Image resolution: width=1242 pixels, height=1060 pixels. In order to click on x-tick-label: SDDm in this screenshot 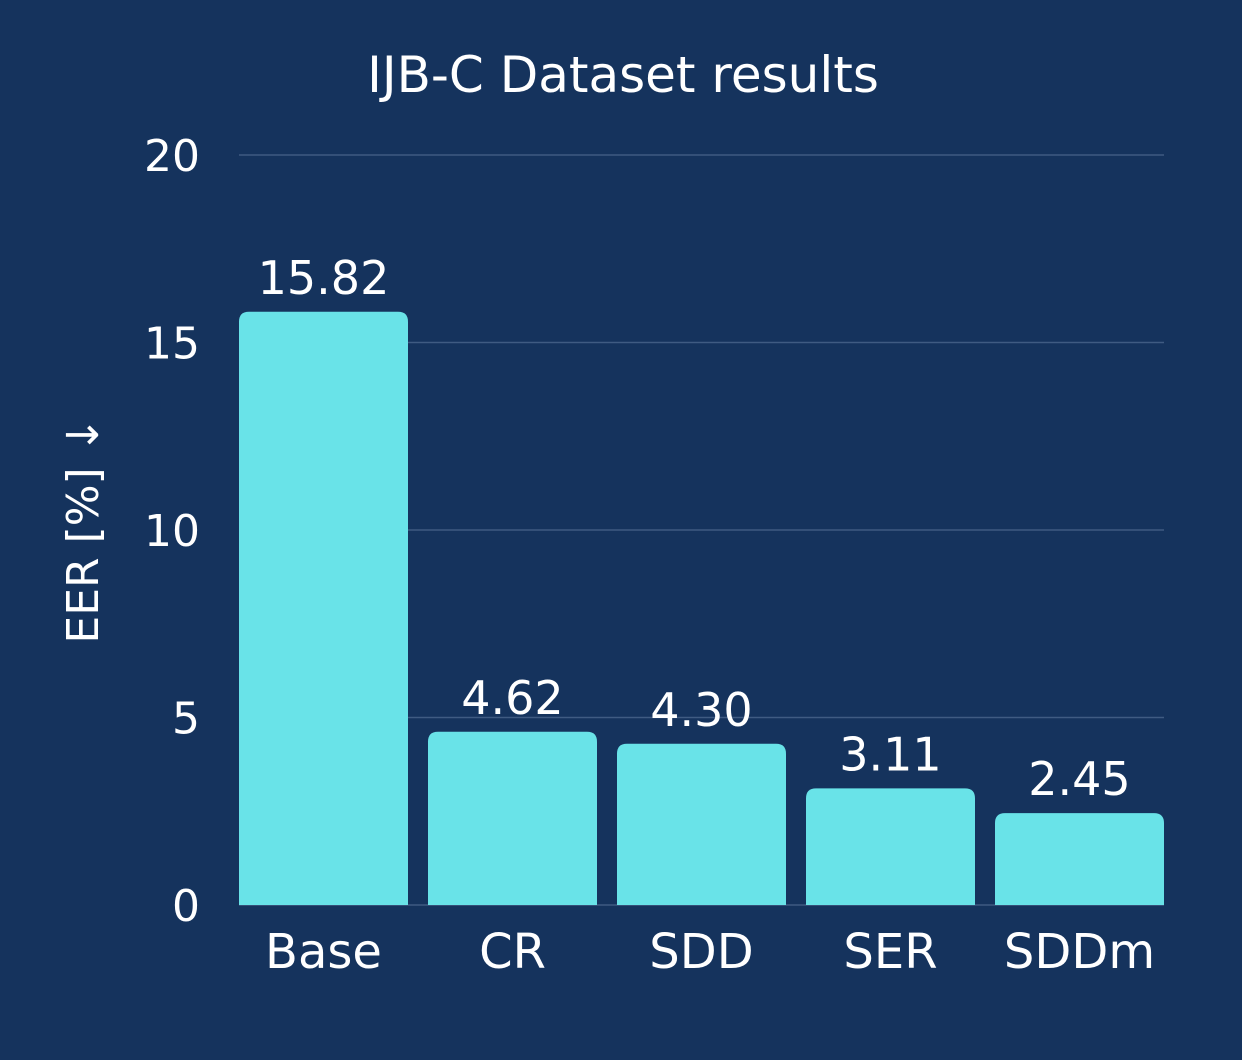, I will do `click(1079, 952)`.